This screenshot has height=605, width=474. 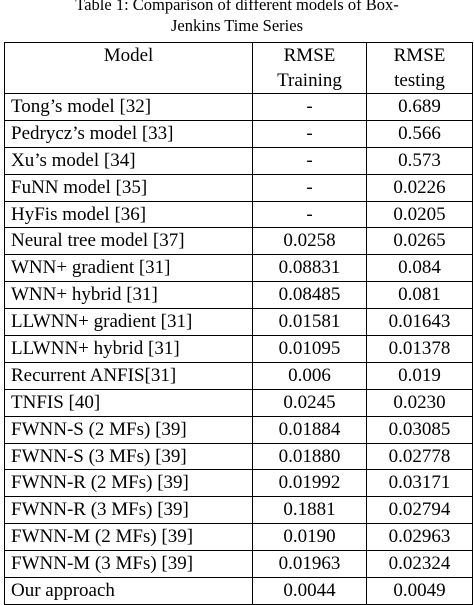 I want to click on model-cell: LLWNN+ hybrid [31], so click(x=128, y=349).